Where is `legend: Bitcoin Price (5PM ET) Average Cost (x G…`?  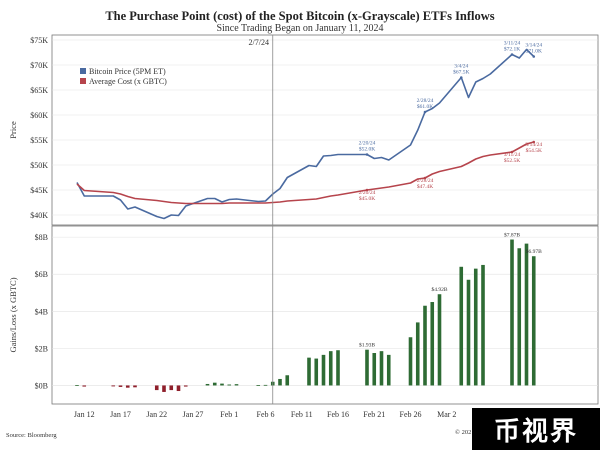 legend: Bitcoin Price (5PM ET) Average Cost (x G… is located at coordinates (123, 76).